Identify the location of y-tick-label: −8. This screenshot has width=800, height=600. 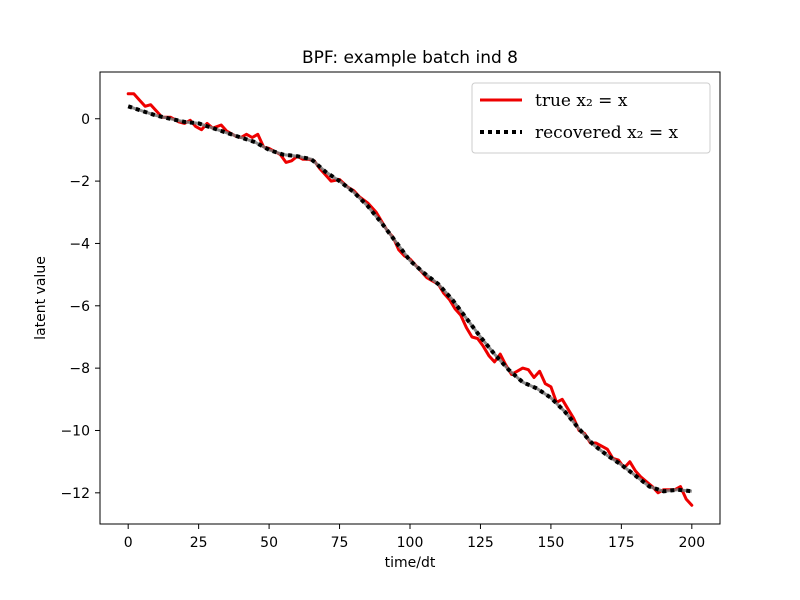
(79, 369).